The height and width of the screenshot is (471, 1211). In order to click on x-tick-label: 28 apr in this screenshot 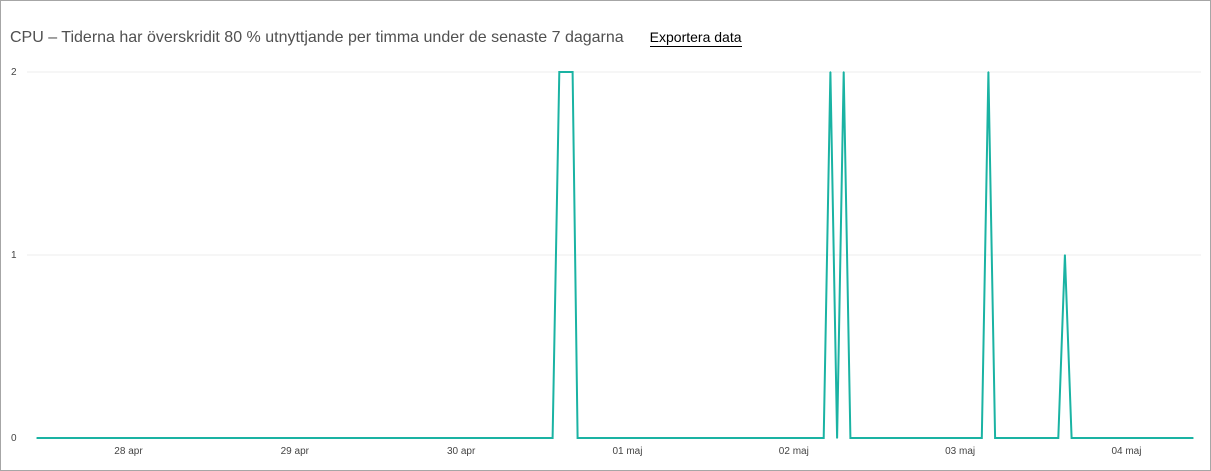, I will do `click(128, 451)`.